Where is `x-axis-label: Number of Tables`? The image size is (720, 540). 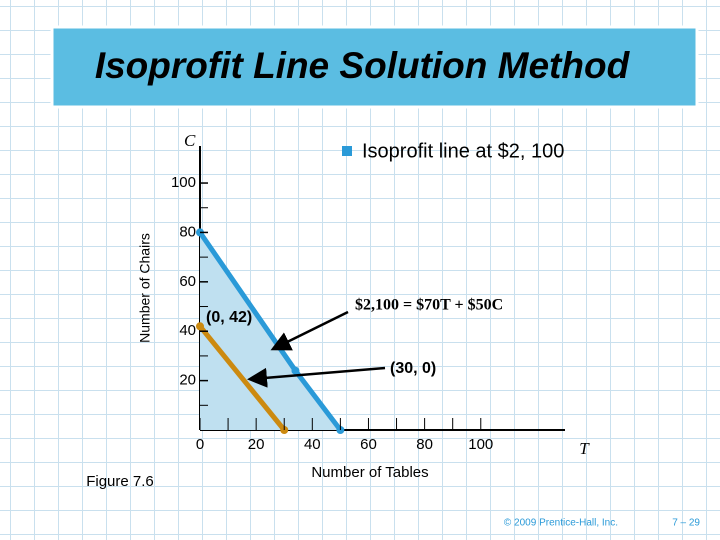 x-axis-label: Number of Tables is located at coordinates (369, 472).